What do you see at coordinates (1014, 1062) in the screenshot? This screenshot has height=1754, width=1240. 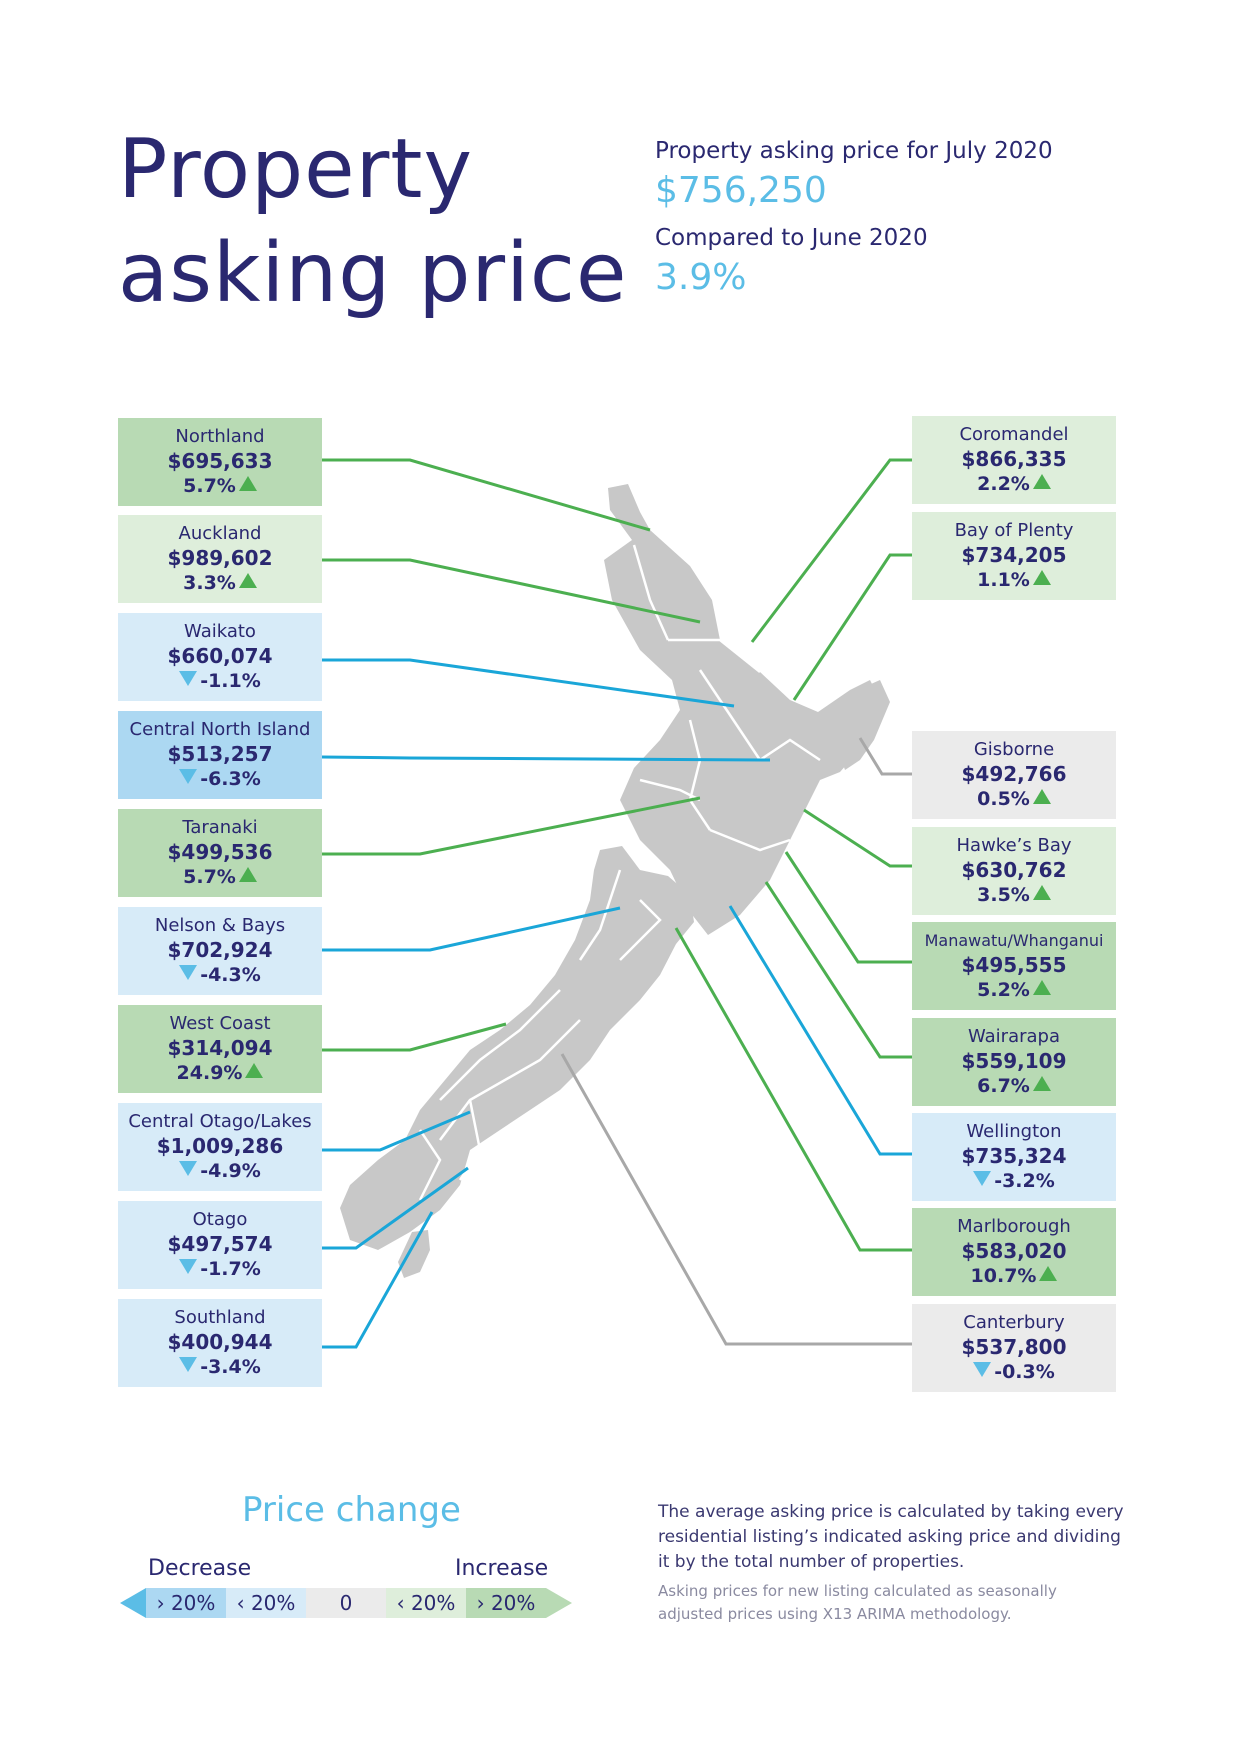 I see `region-wairarapa: Wairarapa $559,109 6.7%` at bounding box center [1014, 1062].